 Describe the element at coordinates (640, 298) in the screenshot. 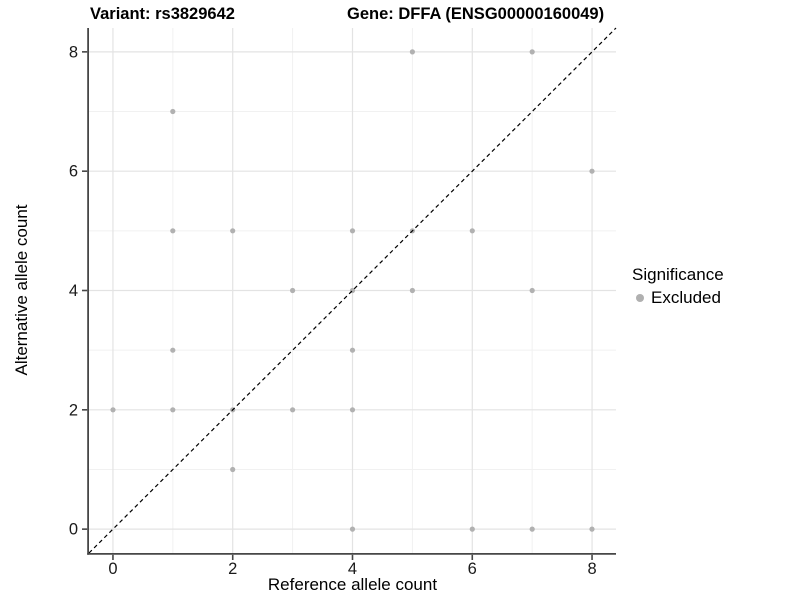

I see `excluded-point-icon` at that location.